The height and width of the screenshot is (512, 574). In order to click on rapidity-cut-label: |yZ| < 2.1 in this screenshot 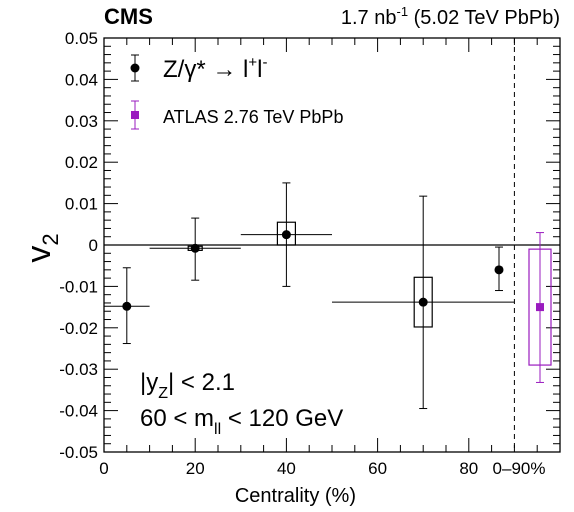, I will do `click(187, 385)`.